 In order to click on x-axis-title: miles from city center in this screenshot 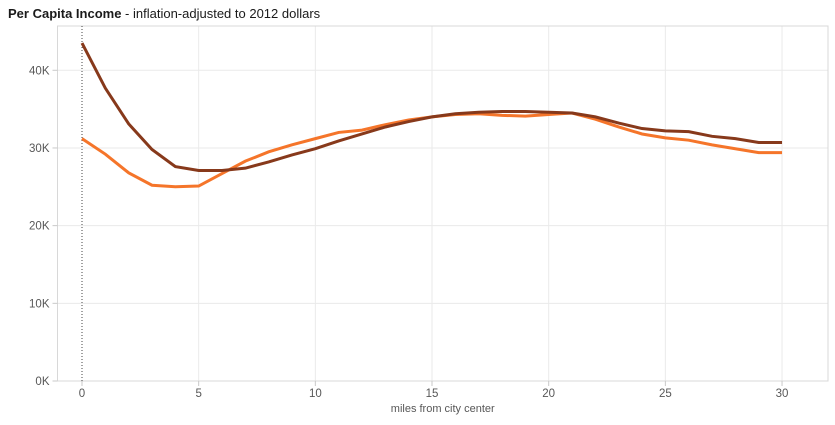, I will do `click(443, 409)`.